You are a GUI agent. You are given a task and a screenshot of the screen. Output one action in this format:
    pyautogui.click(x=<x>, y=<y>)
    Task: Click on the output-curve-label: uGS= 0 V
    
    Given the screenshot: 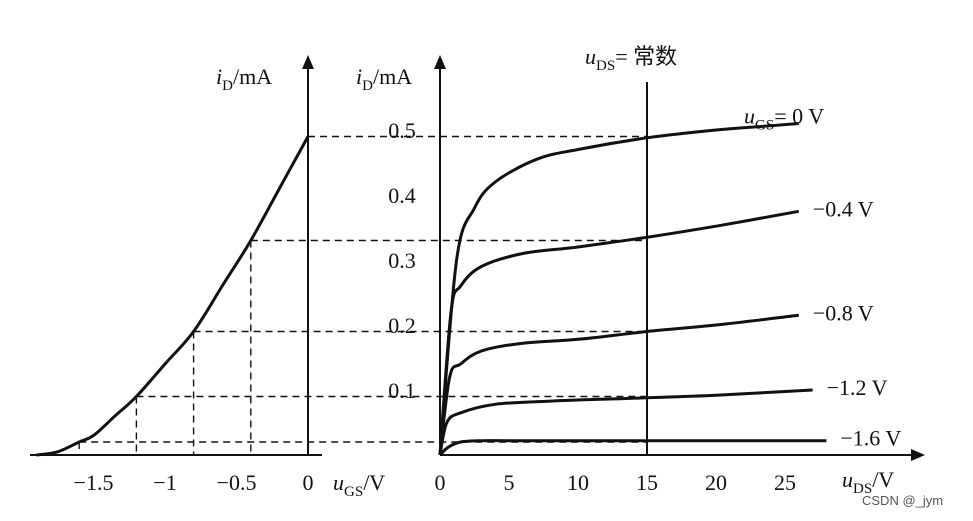 What is the action you would take?
    pyautogui.click(x=784, y=119)
    